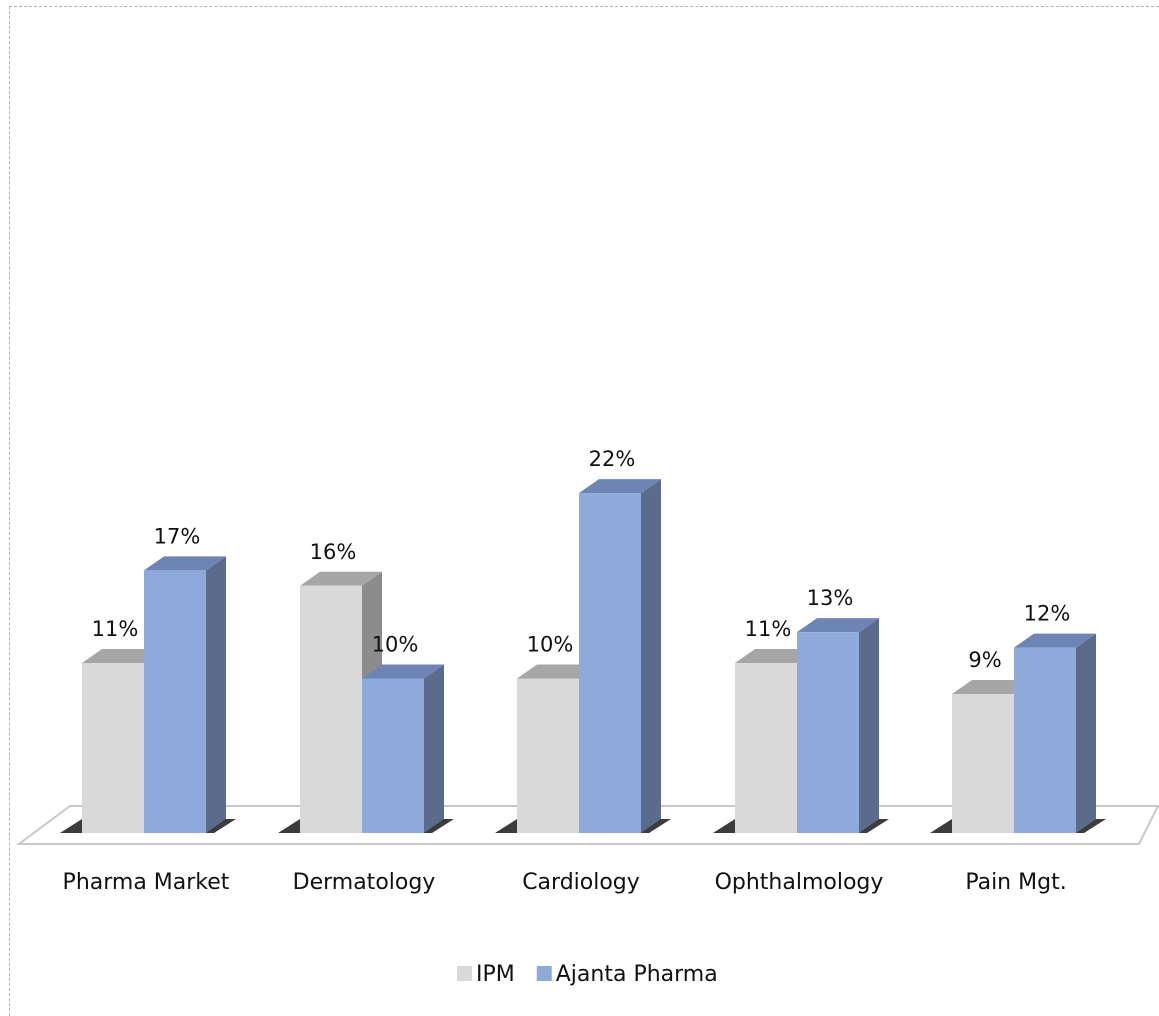  Describe the element at coordinates (869, 725) in the screenshot. I see `bar-side-ajanta-pharma-ophthalmology` at that location.